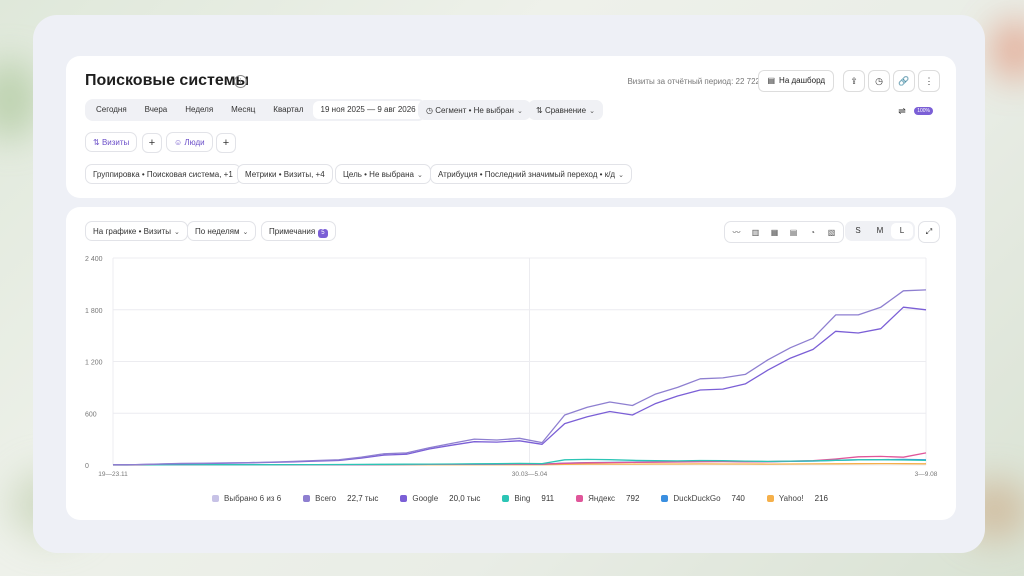 This screenshot has width=1024, height=576. Describe the element at coordinates (926, 474) in the screenshot. I see `x-tick-label: 3—9.08` at that location.